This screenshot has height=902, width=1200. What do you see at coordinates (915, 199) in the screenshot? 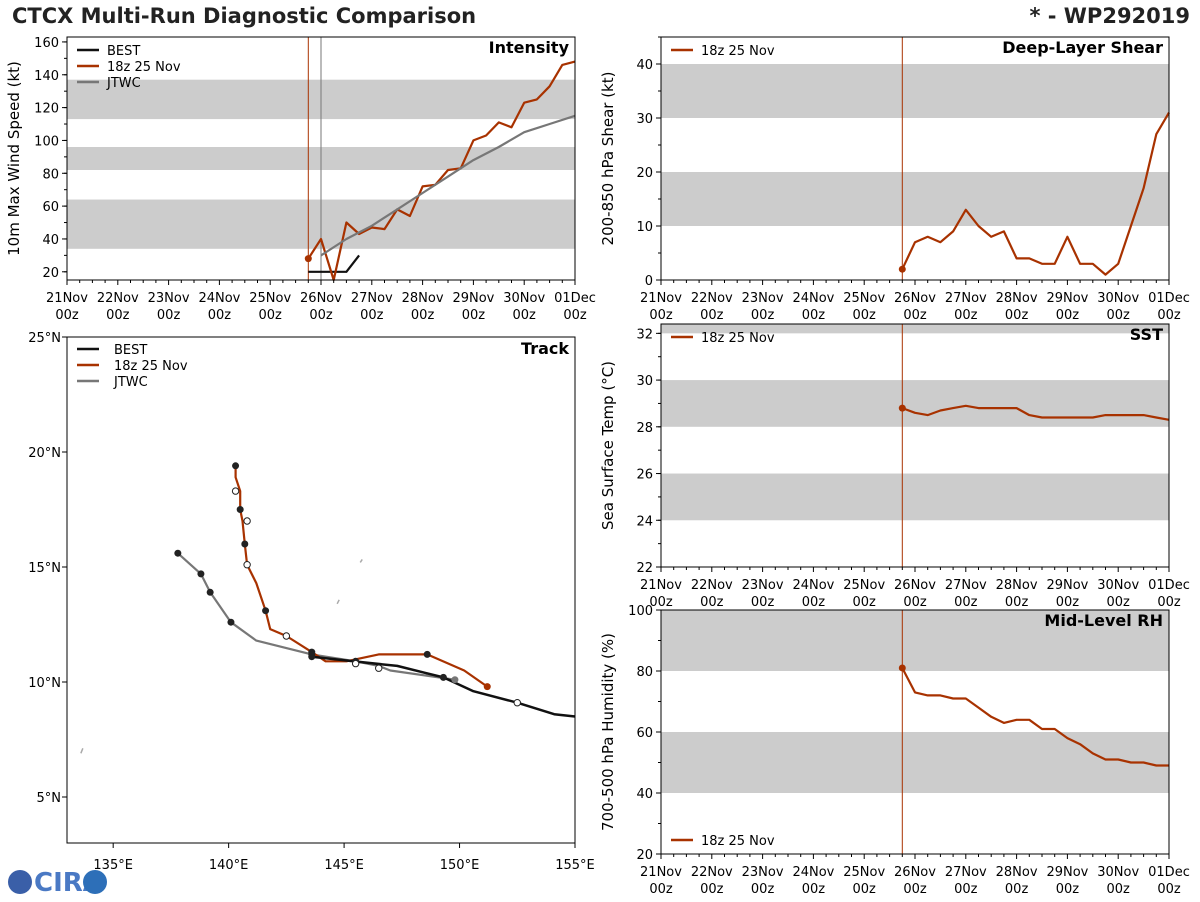
I see `shear-band` at bounding box center [915, 199].